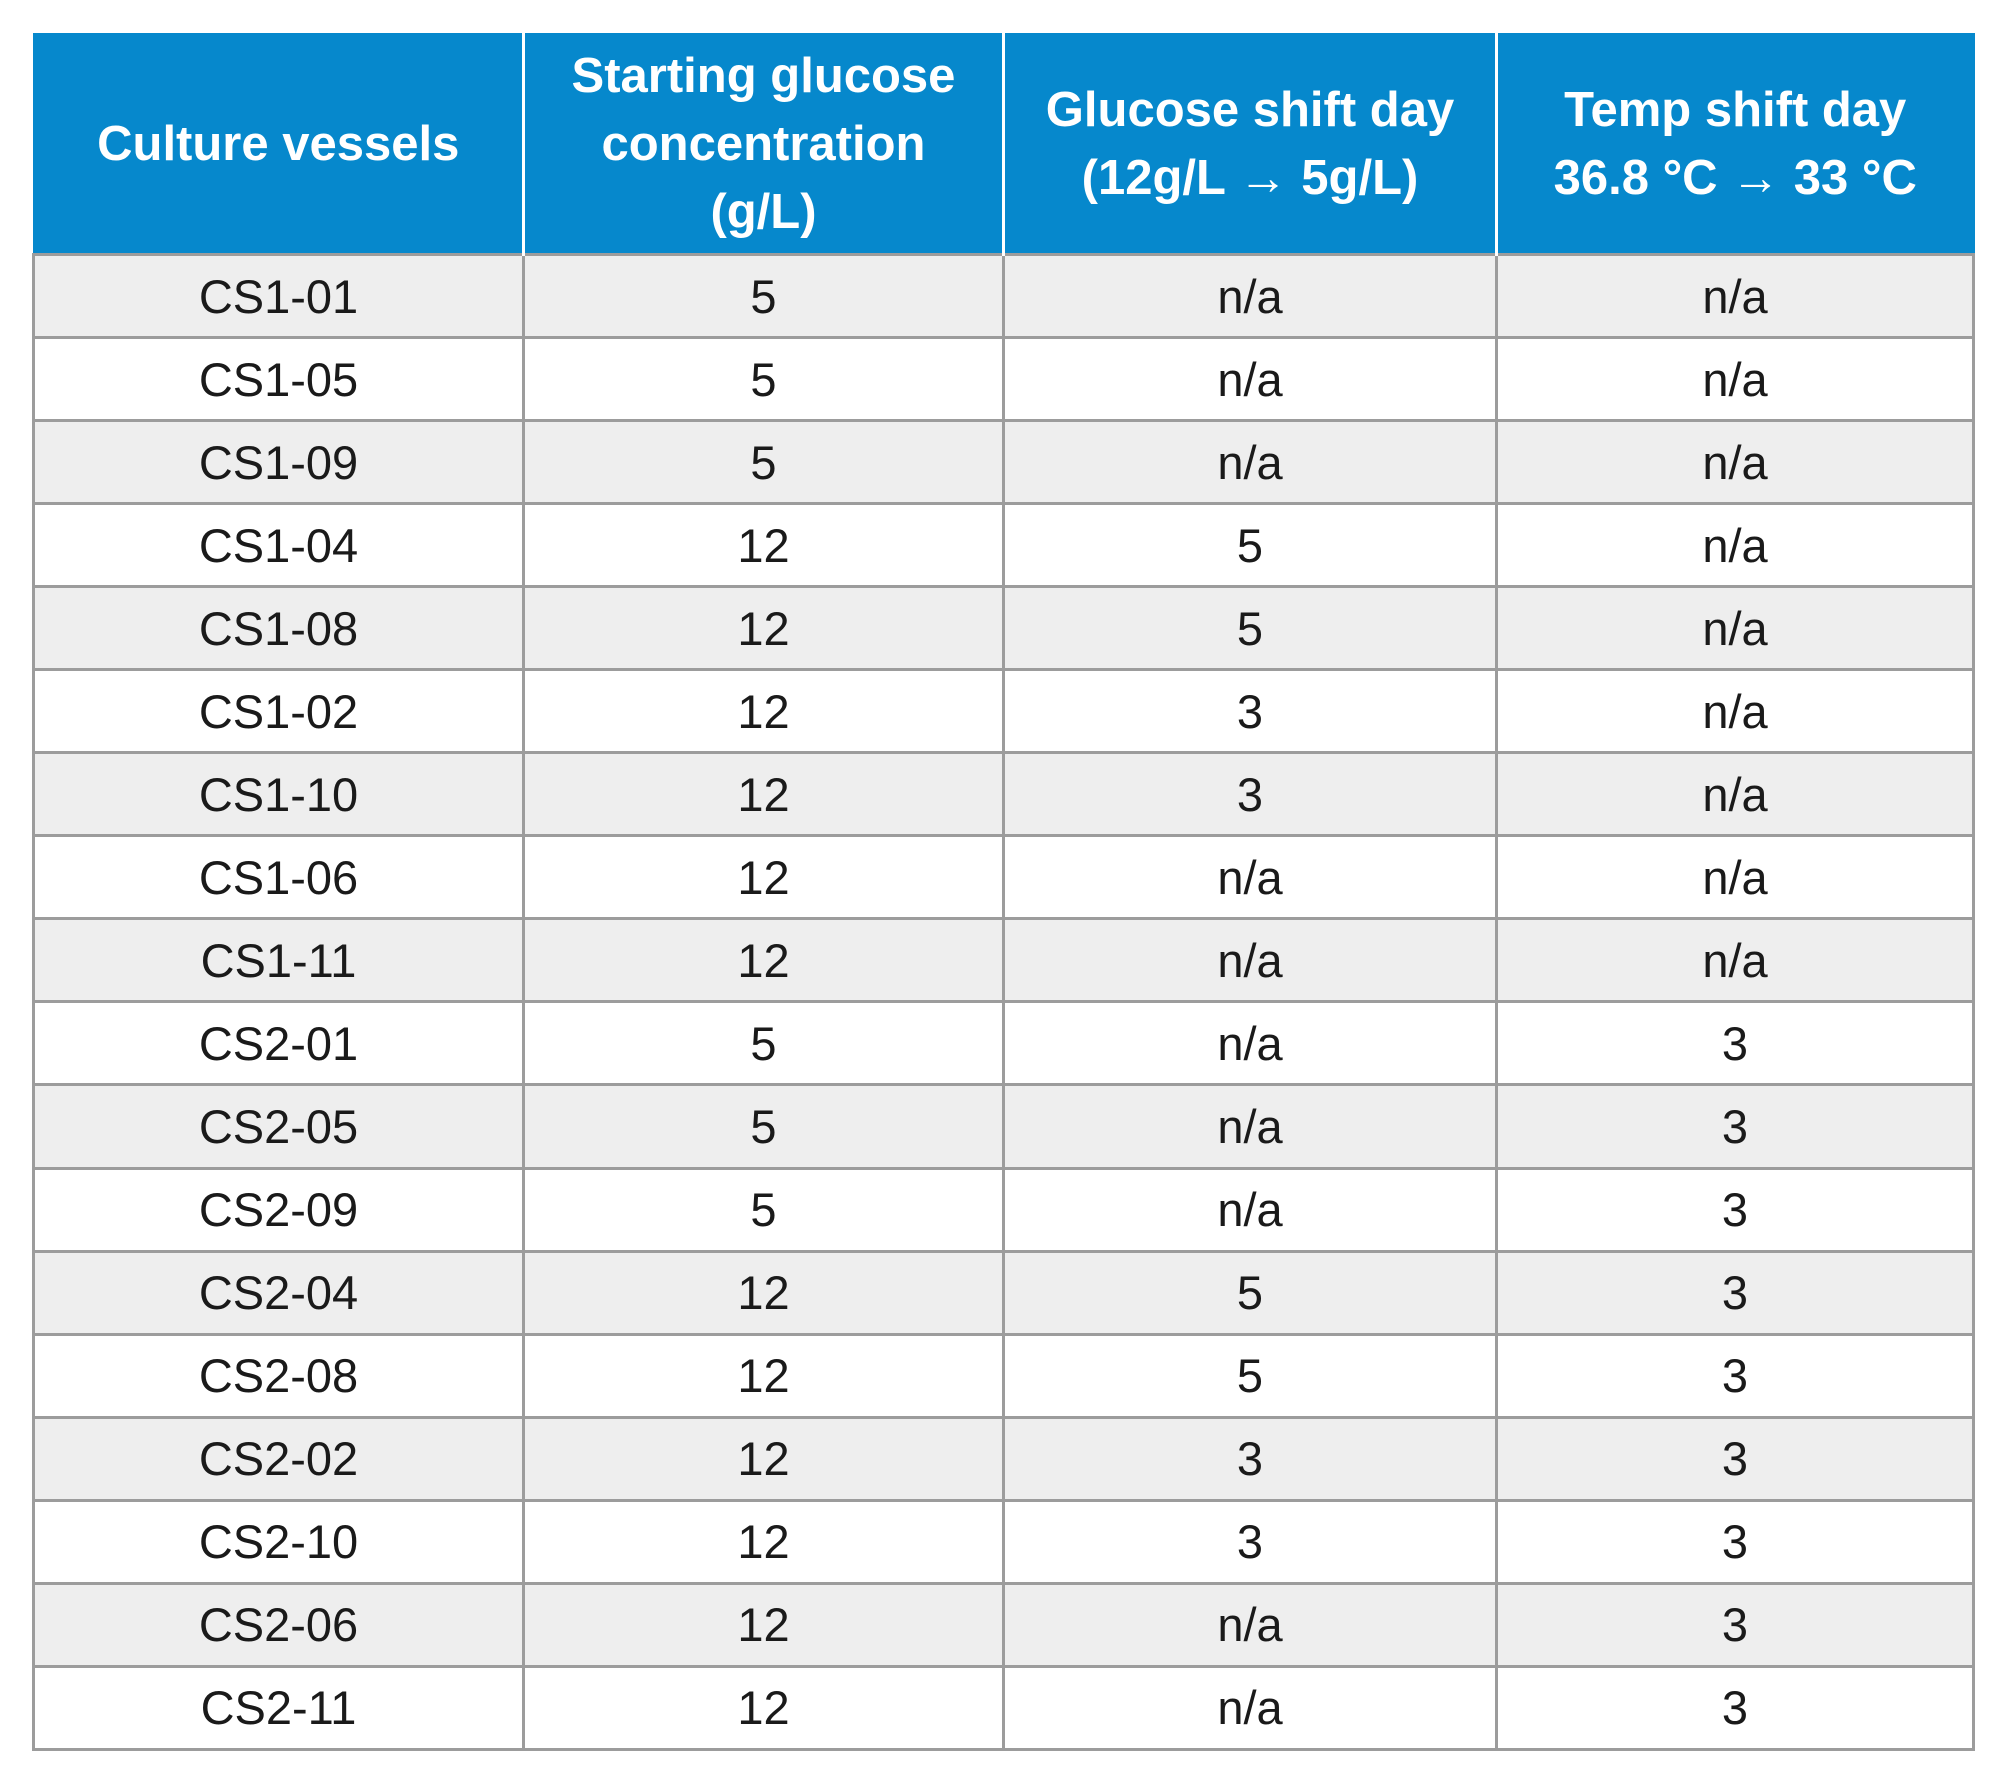 The image size is (2000, 1785). I want to click on header-starting-glucose-line-2: concentration, so click(763, 144).